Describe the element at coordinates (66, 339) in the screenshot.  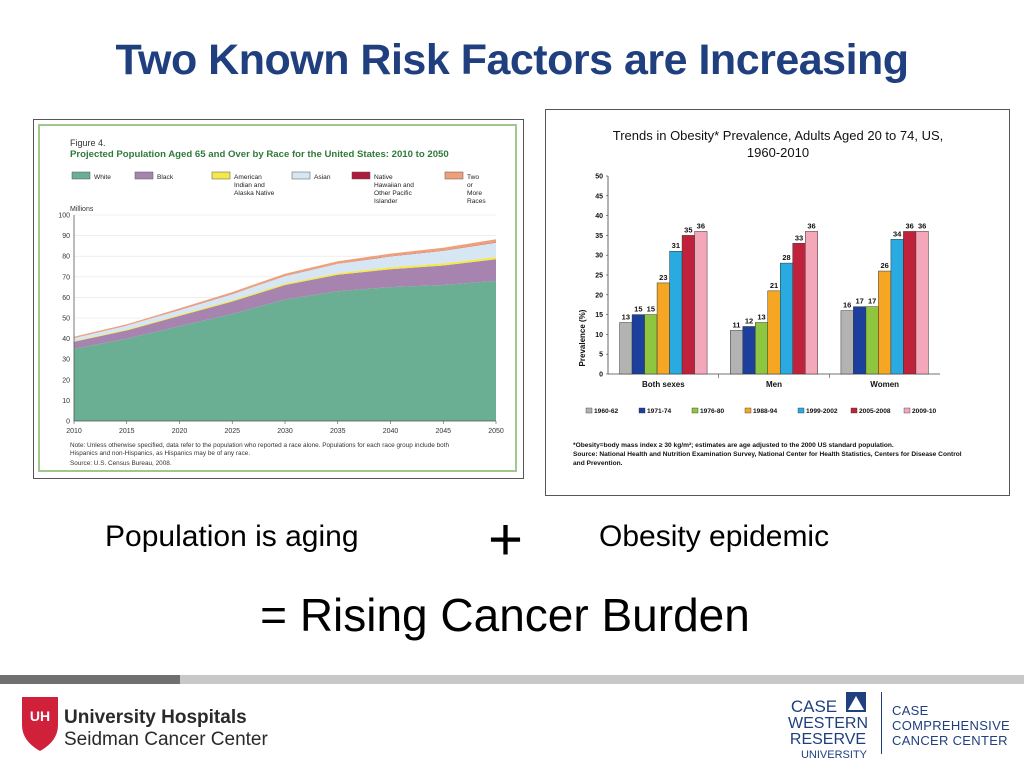
I see `area-y-tick: 40` at that location.